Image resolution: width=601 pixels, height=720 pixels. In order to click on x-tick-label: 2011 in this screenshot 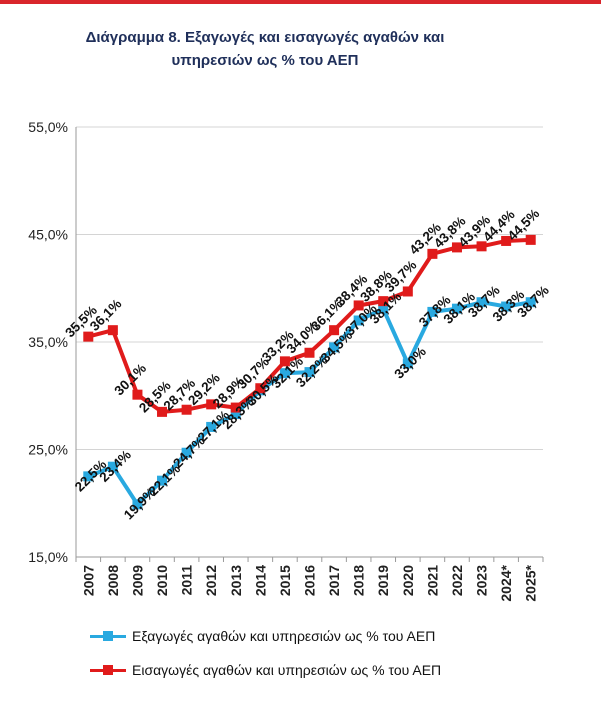, I will do `click(187, 580)`.